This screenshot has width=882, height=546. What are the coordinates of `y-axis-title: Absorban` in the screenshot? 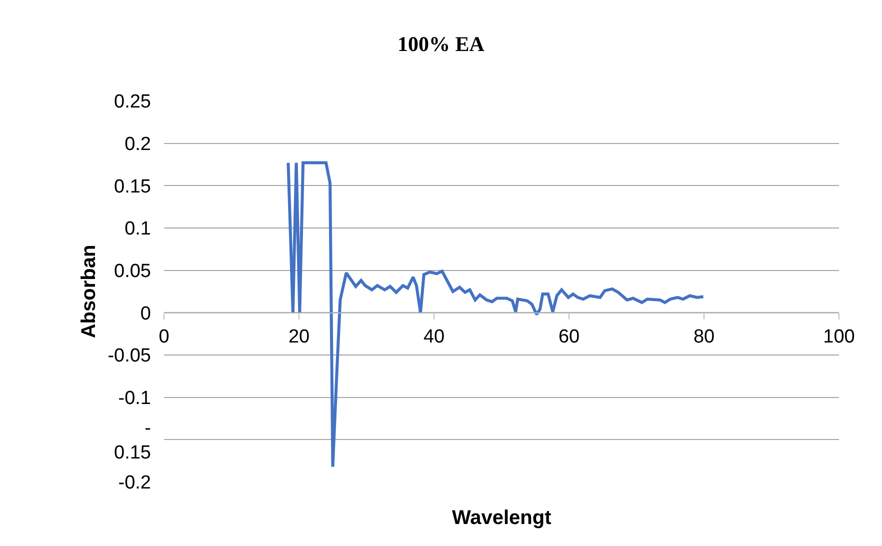 It's located at (89, 291).